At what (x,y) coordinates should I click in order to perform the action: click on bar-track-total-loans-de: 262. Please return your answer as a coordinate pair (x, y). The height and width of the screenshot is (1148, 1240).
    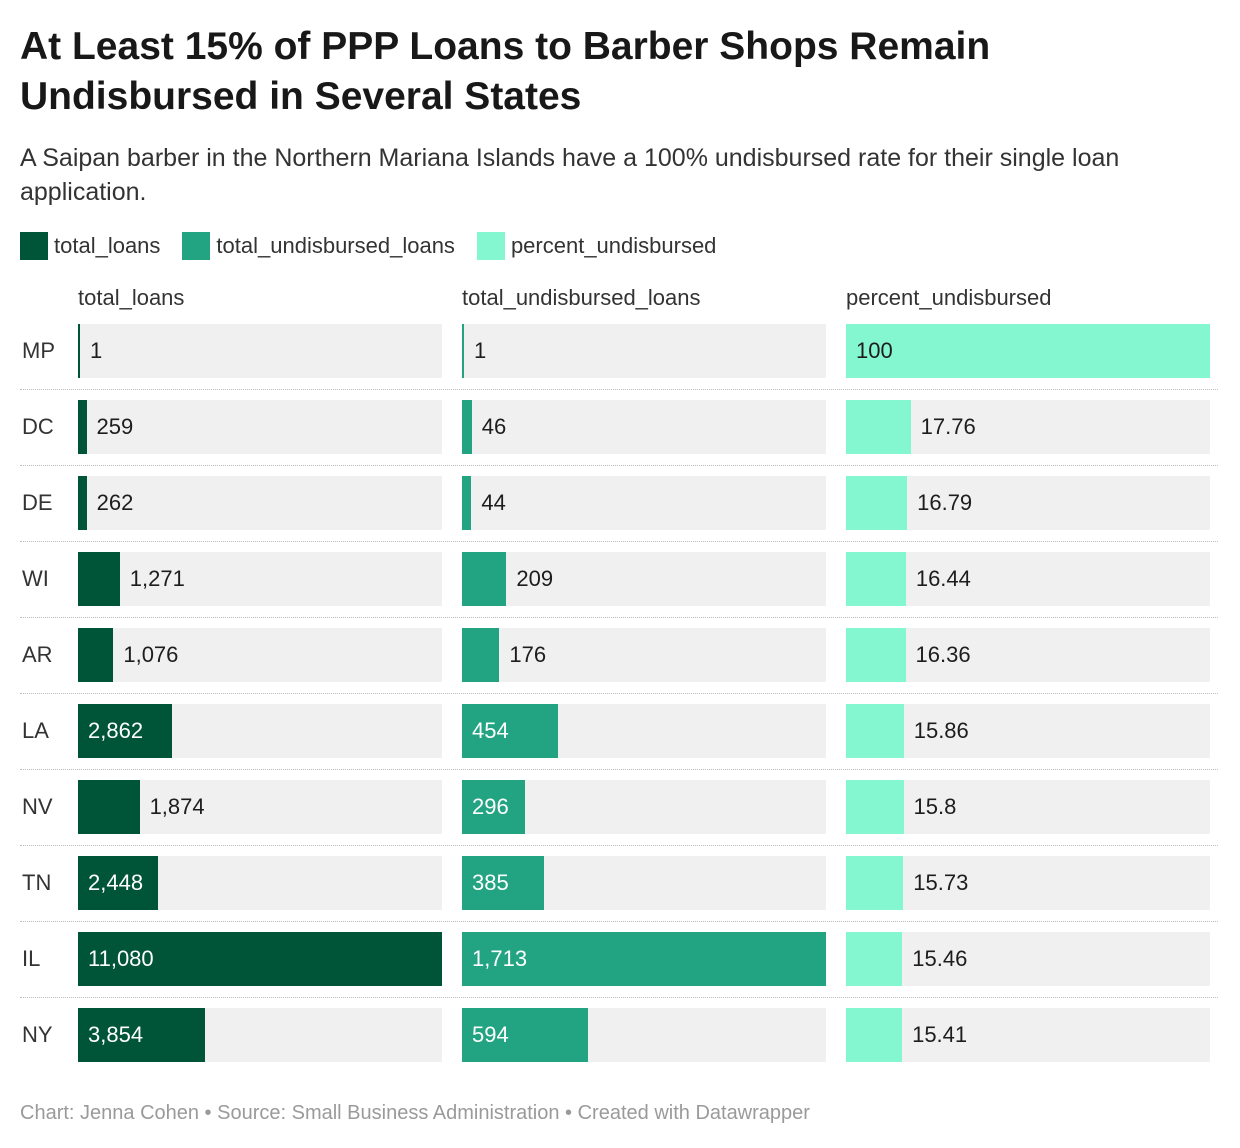
    Looking at the image, I should click on (260, 503).